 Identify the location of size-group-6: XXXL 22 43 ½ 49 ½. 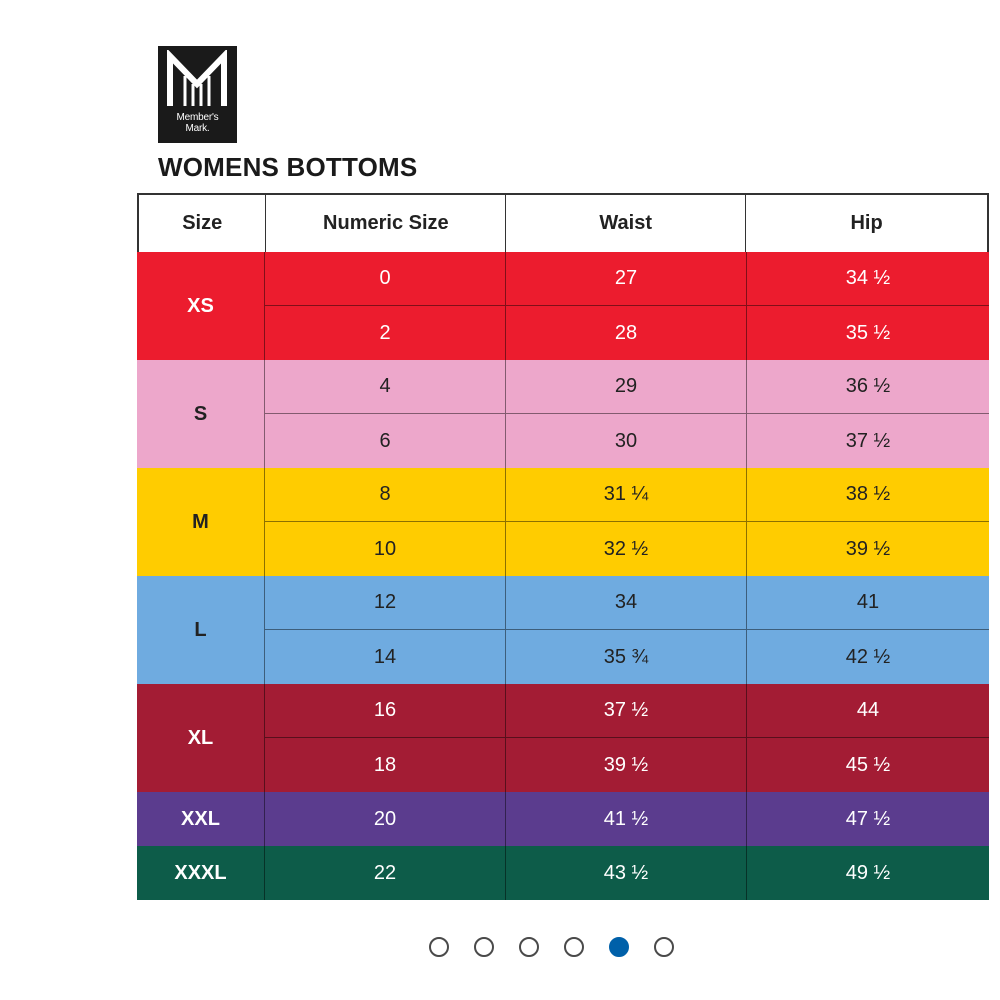
(563, 873).